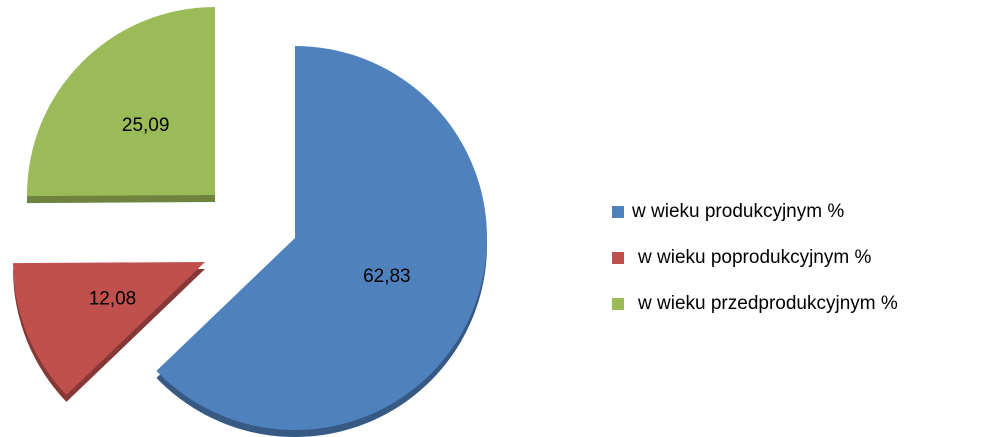 This screenshot has width=992, height=437. What do you see at coordinates (113, 299) in the screenshot?
I see `slice-label: 12,08` at bounding box center [113, 299].